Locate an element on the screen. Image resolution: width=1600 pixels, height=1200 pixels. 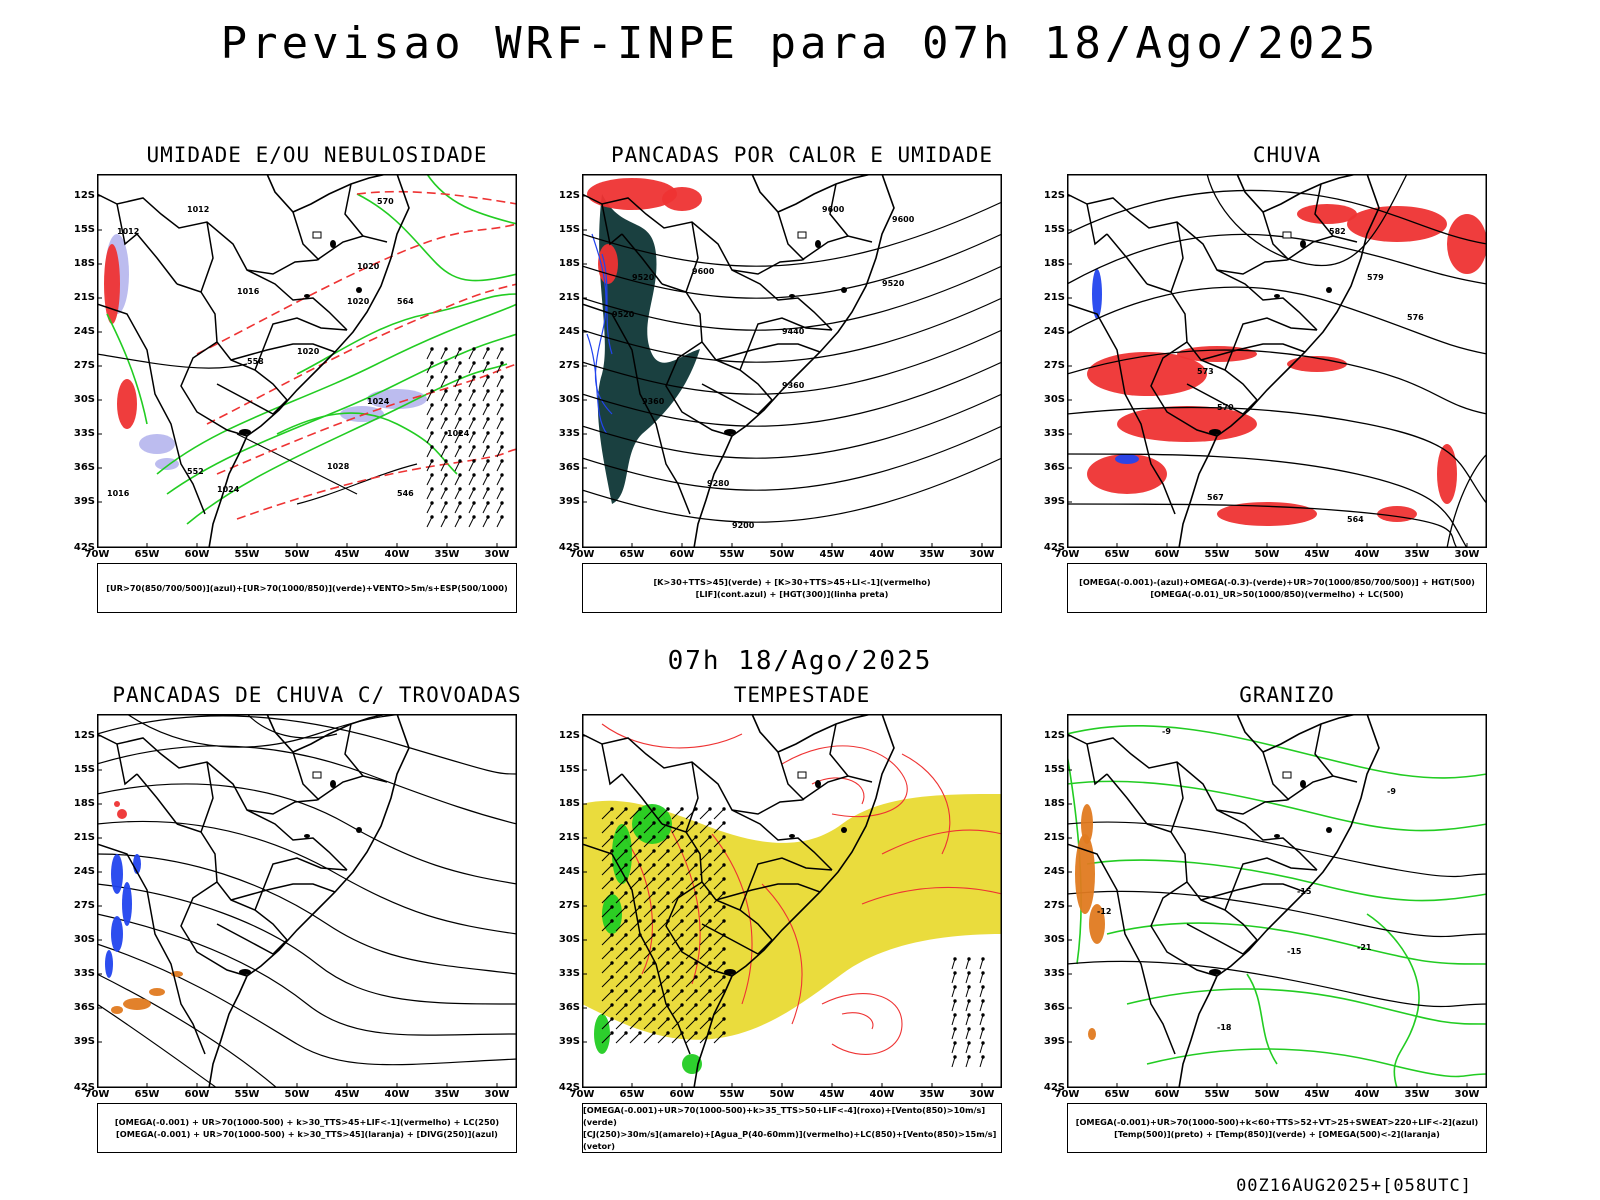
svg-text: 9360 is located at coordinates (653, 401).